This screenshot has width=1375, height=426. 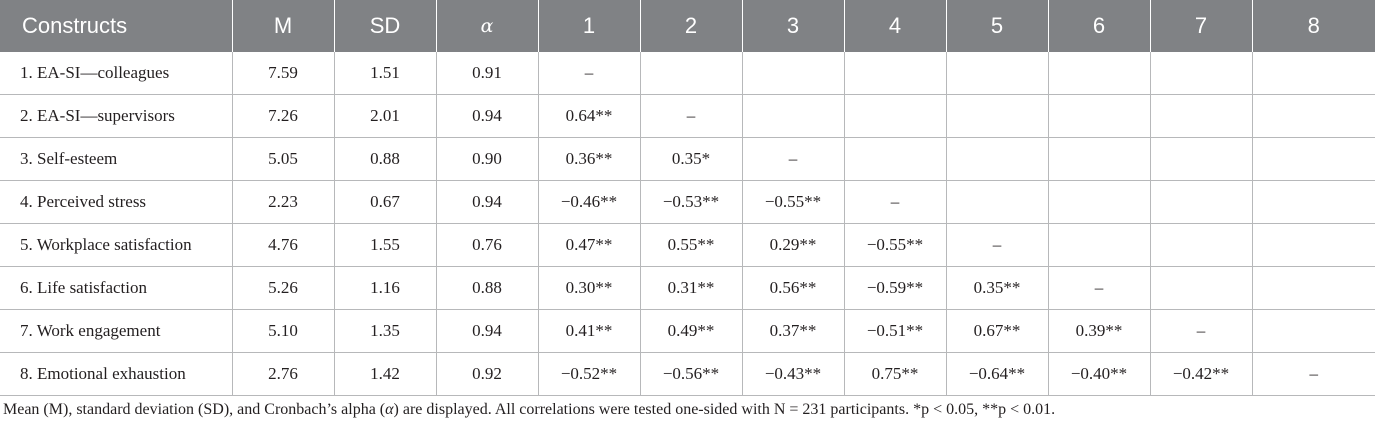 What do you see at coordinates (283, 116) in the screenshot?
I see `table-cell: 7.26` at bounding box center [283, 116].